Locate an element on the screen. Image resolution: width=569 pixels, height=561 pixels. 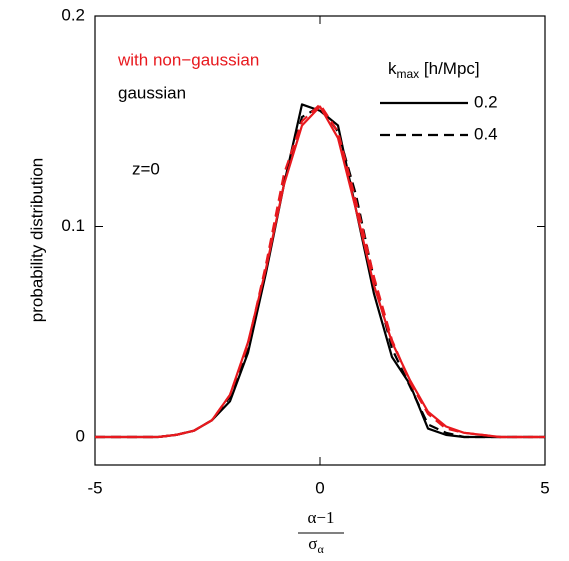
annotation: z=0 is located at coordinates (146, 168).